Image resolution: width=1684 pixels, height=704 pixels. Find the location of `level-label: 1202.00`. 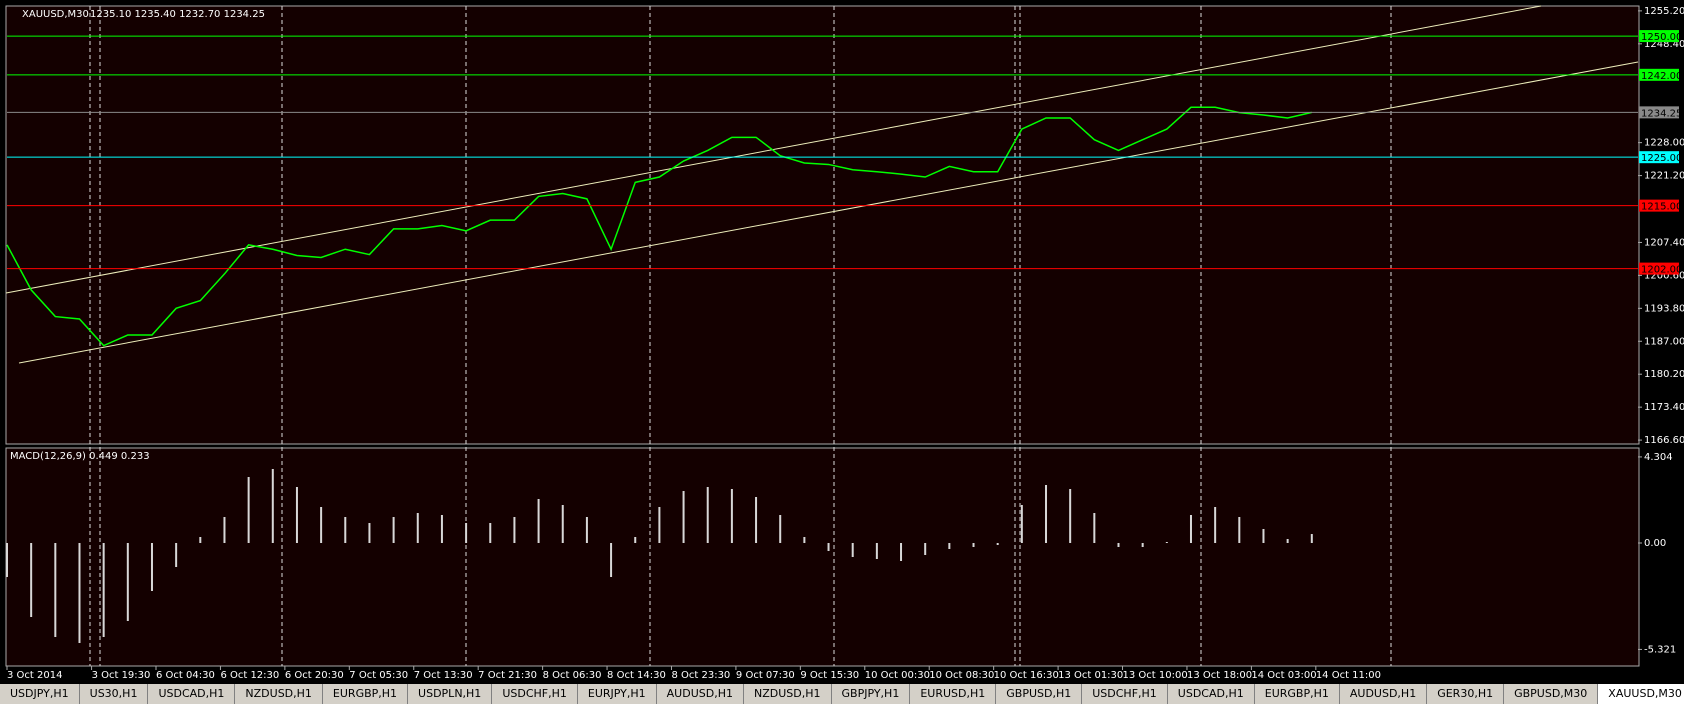

level-label: 1202.00 is located at coordinates (1661, 270).